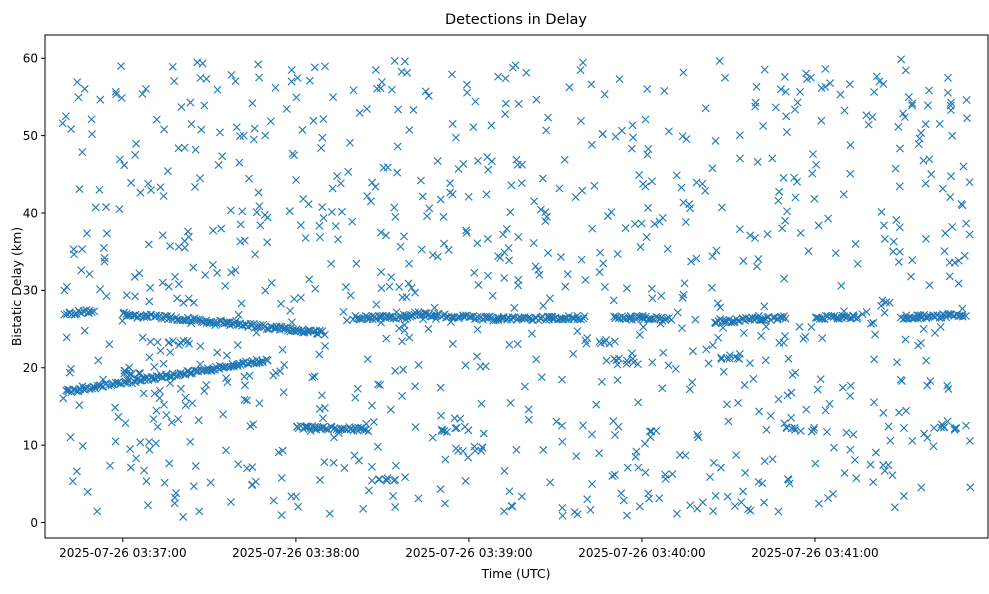 This screenshot has width=989, height=594. Describe the element at coordinates (641, 553) in the screenshot. I see `x-tick-label: 2025-07-26 03:40:00` at that location.